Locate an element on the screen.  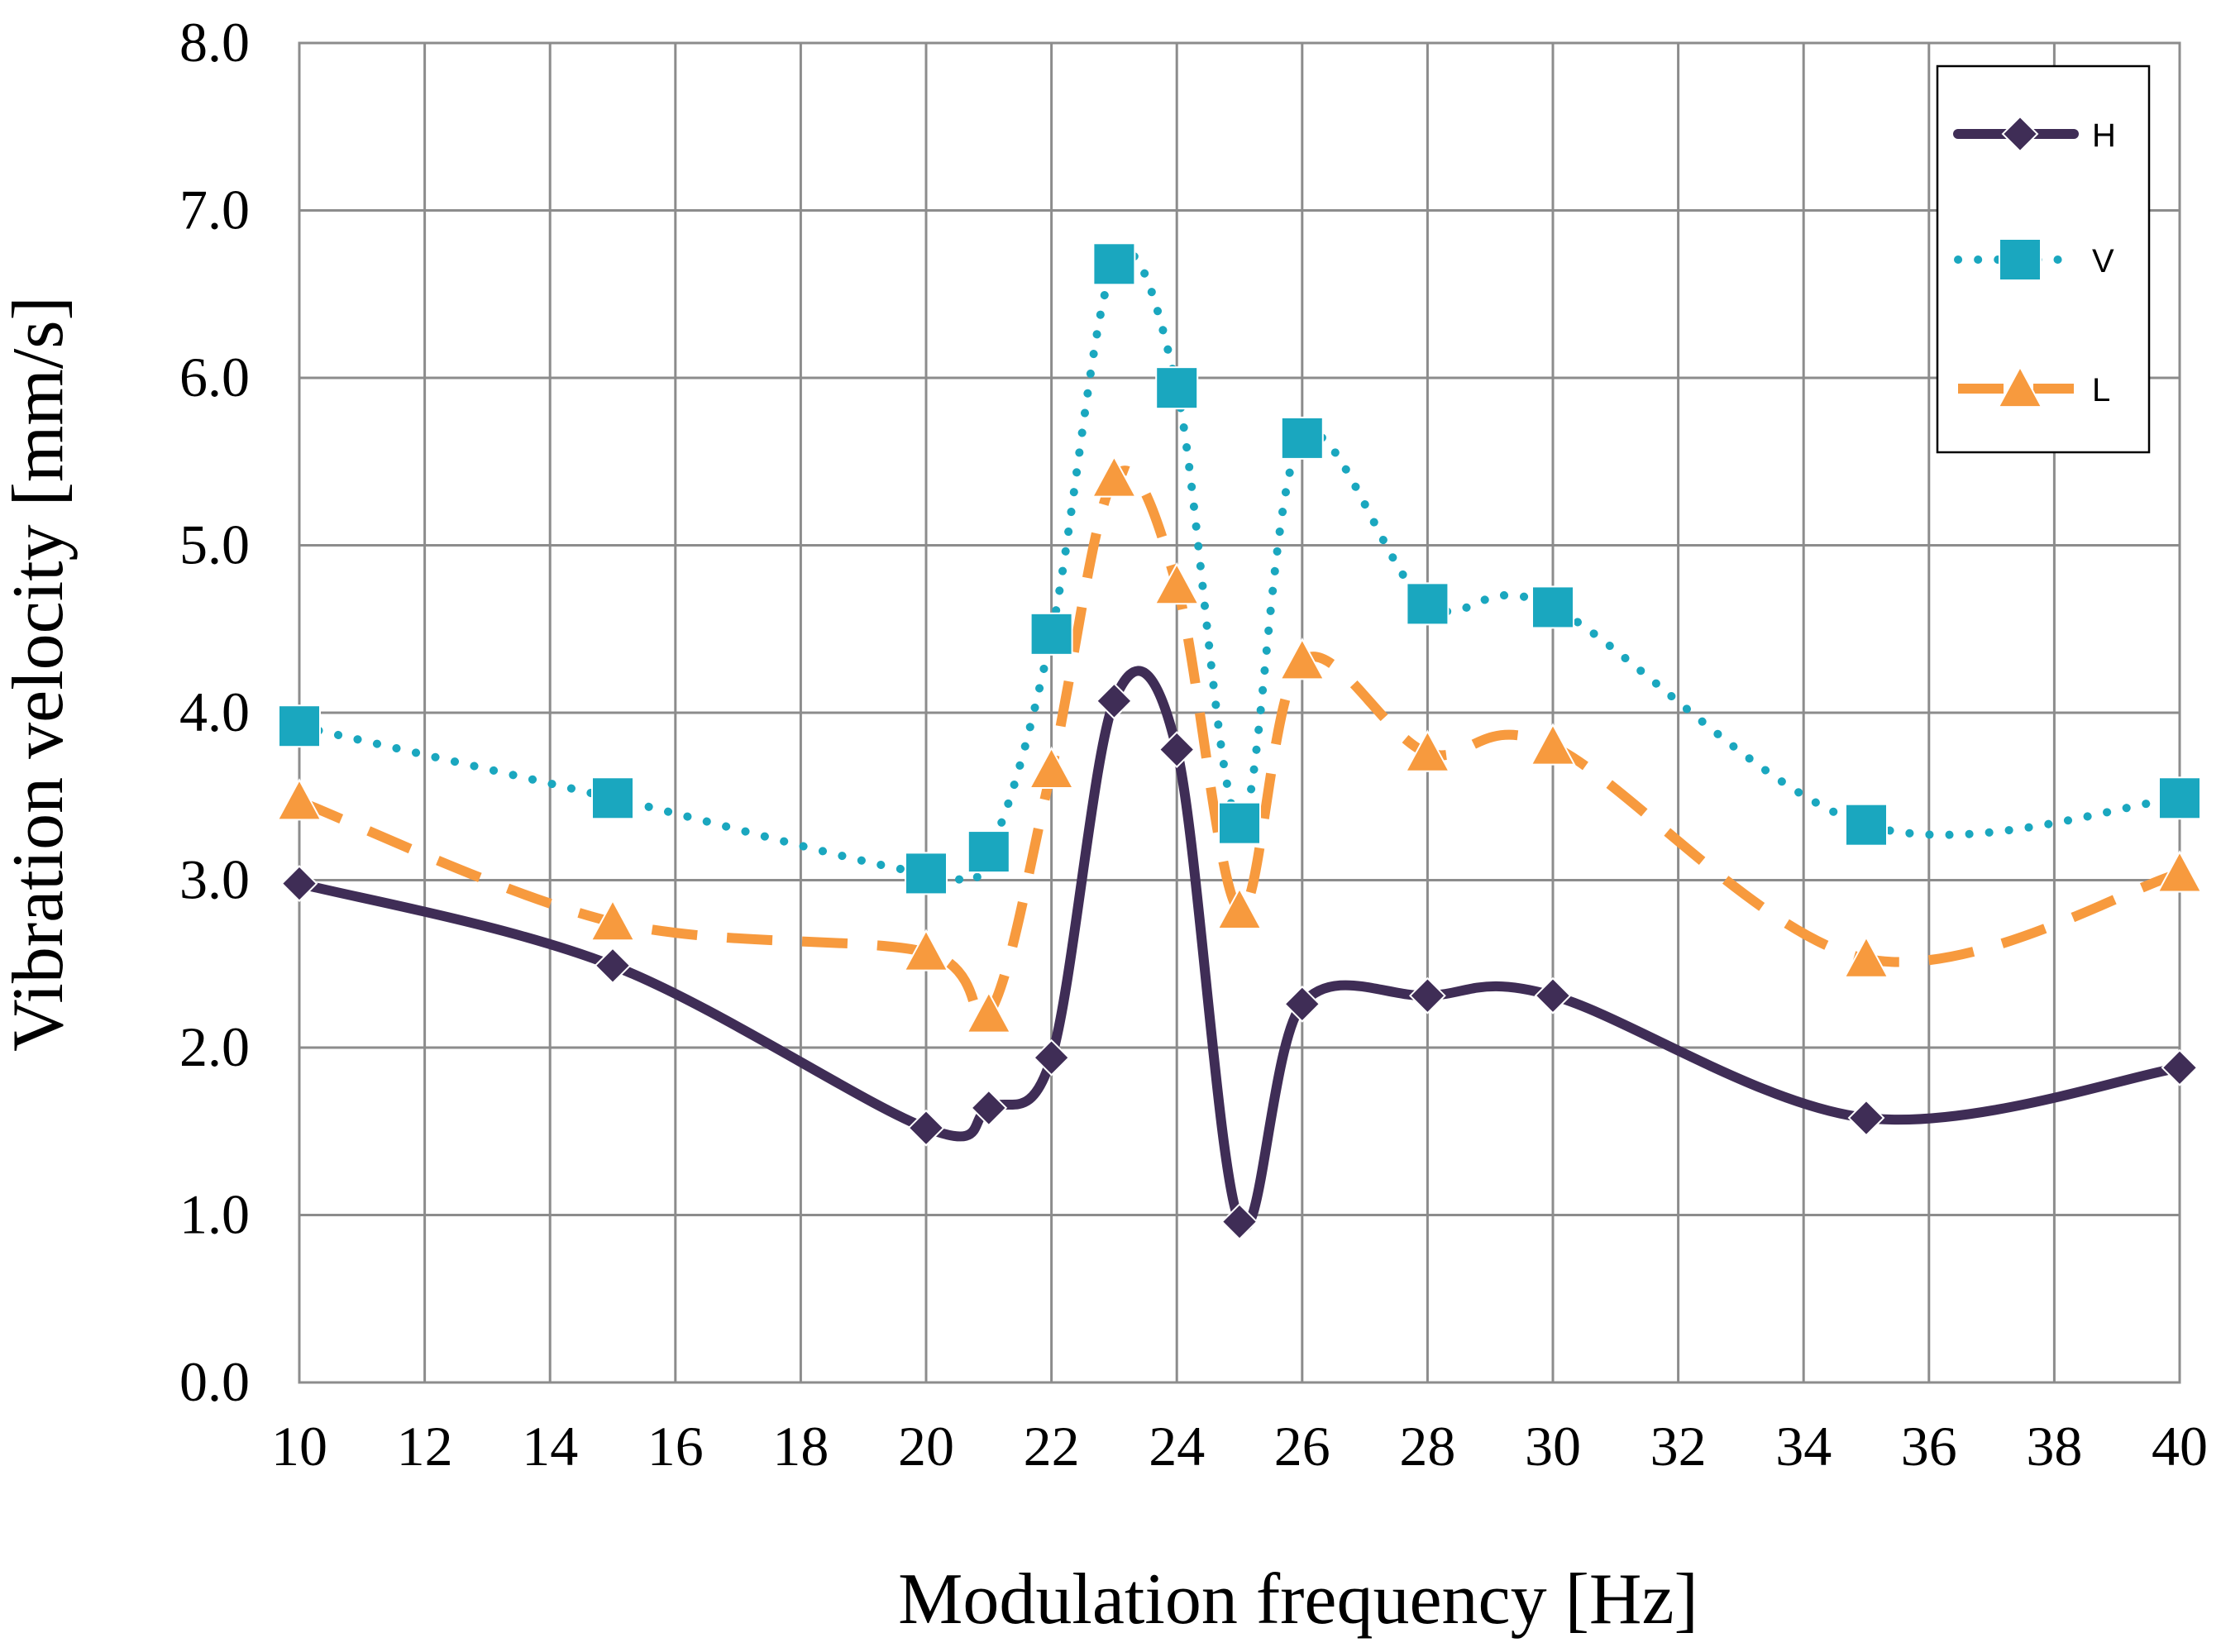
legend-item-H: H is located at coordinates (2034, 134).